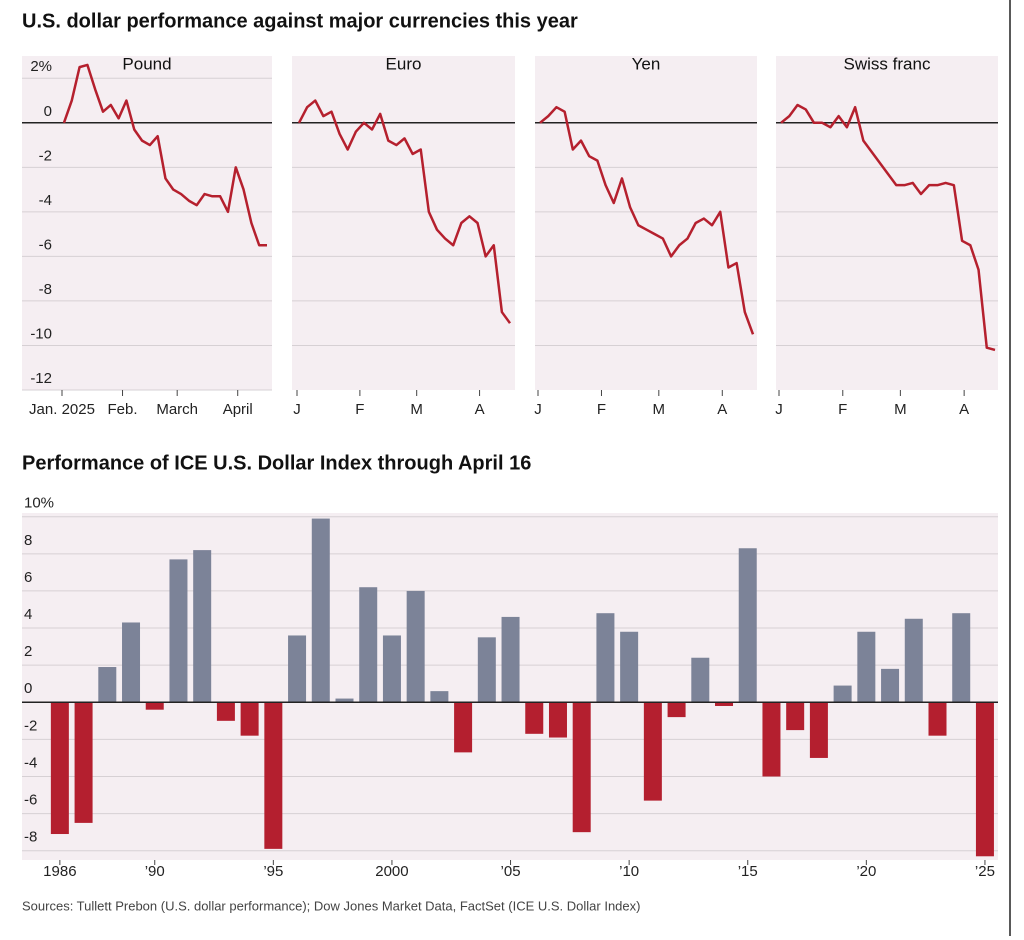 This screenshot has width=1024, height=940. What do you see at coordinates (985, 871) in the screenshot?
I see `x-tick-label: ’25` at bounding box center [985, 871].